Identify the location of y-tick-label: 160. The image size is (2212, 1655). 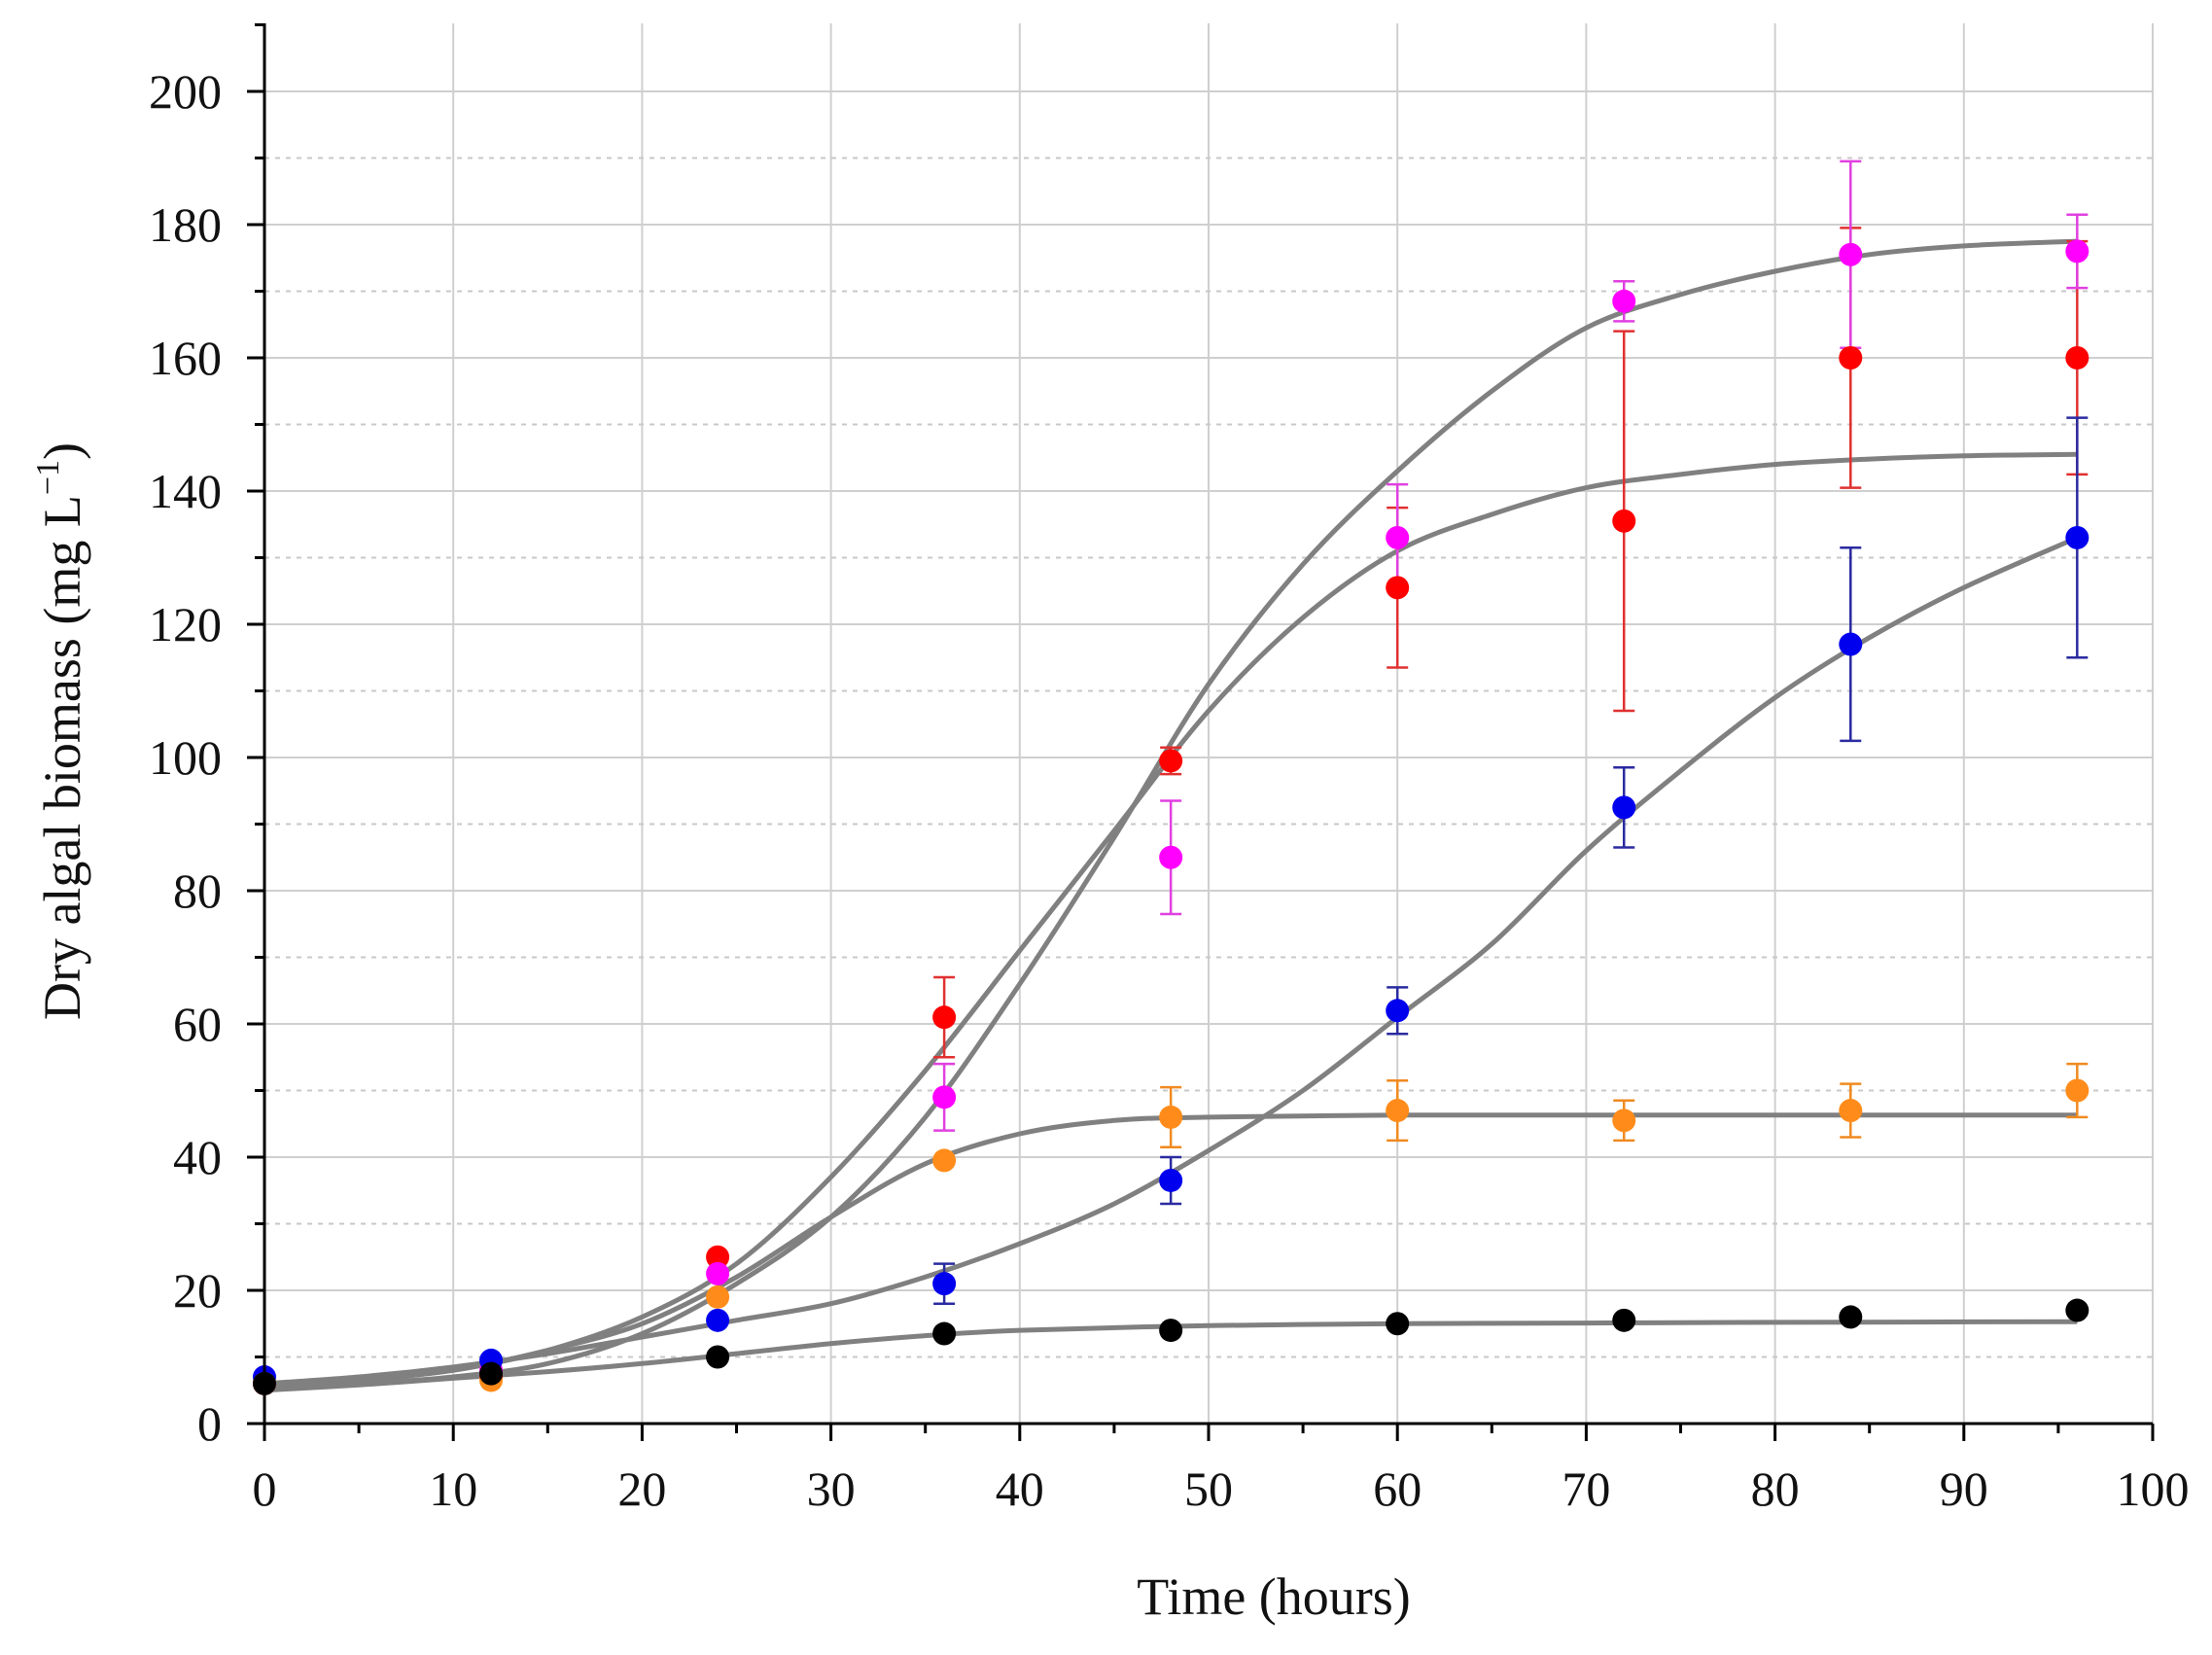
(185, 358).